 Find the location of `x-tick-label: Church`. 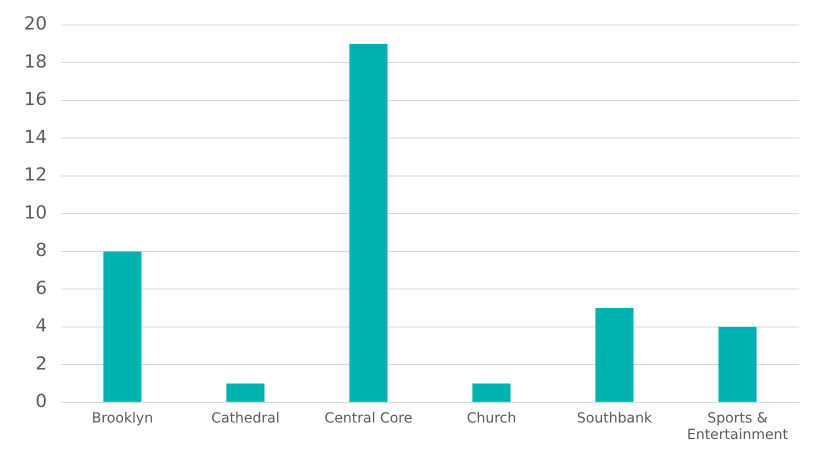

x-tick-label: Church is located at coordinates (491, 418).